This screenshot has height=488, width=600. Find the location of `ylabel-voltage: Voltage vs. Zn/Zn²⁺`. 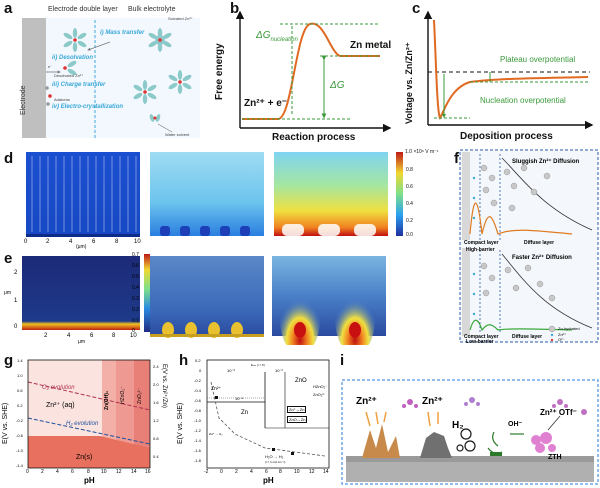

ylabel-voltage: Voltage vs. Zn/Zn²⁺ is located at coordinates (409, 83).